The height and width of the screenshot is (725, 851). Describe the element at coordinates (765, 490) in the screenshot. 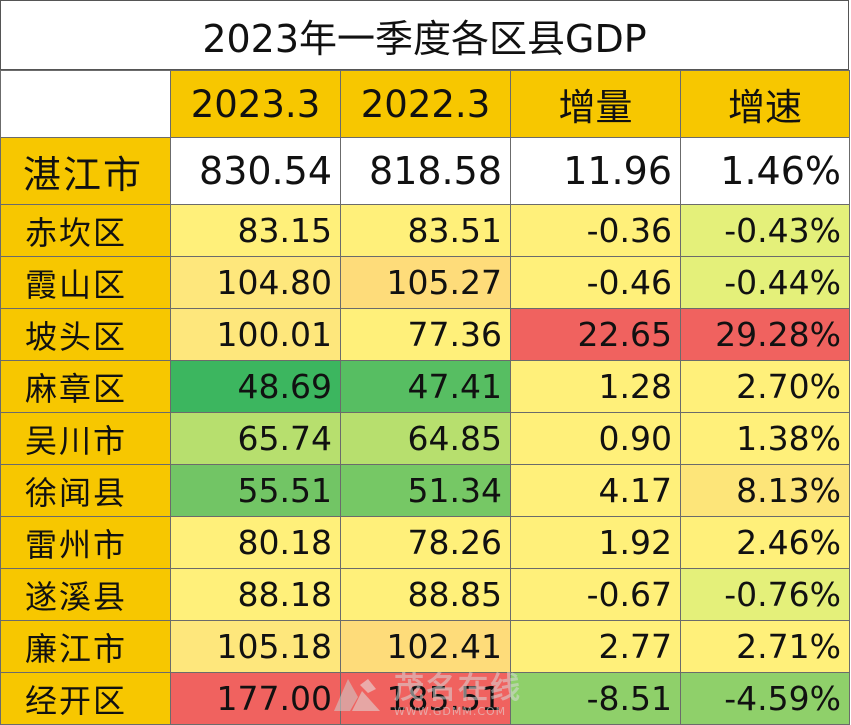

I see `cell-growth-rate: 8.13%` at that location.